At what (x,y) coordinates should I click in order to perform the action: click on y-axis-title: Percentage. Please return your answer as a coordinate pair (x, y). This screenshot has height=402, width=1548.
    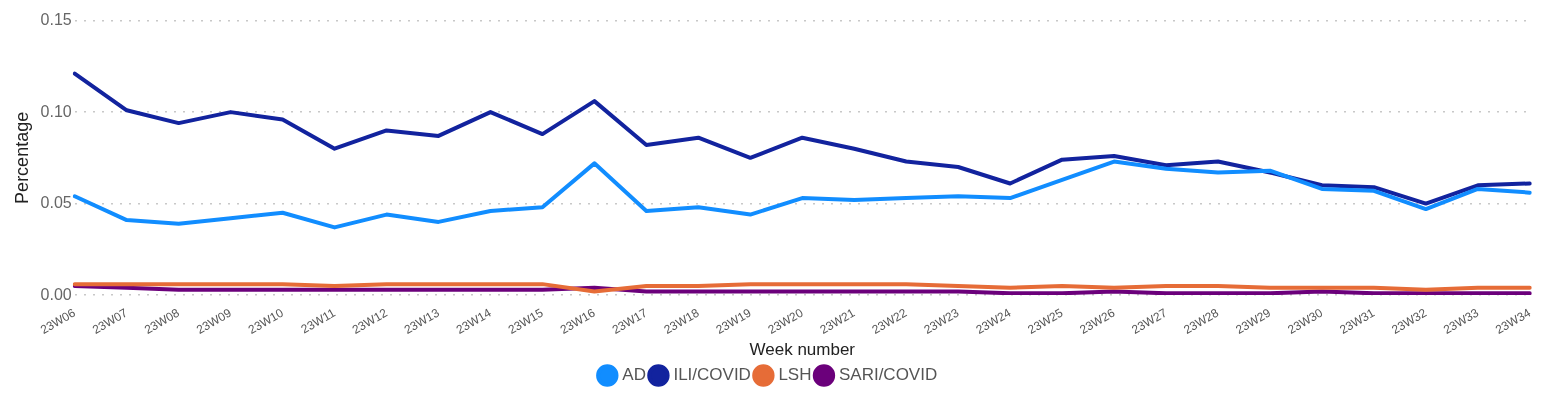
    Looking at the image, I should click on (21, 157).